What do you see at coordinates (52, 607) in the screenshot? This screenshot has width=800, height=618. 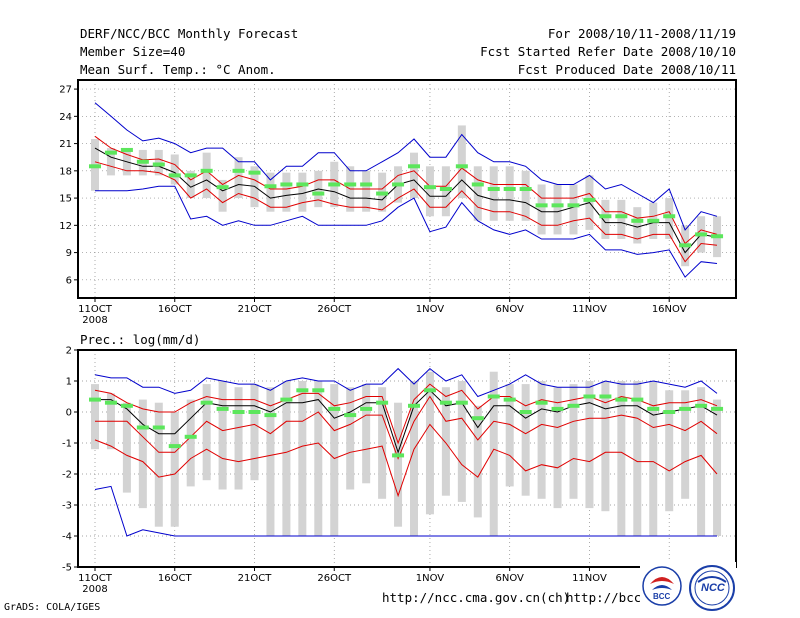 I see `grads-credit: GrADS: COLA/IGES` at bounding box center [52, 607].